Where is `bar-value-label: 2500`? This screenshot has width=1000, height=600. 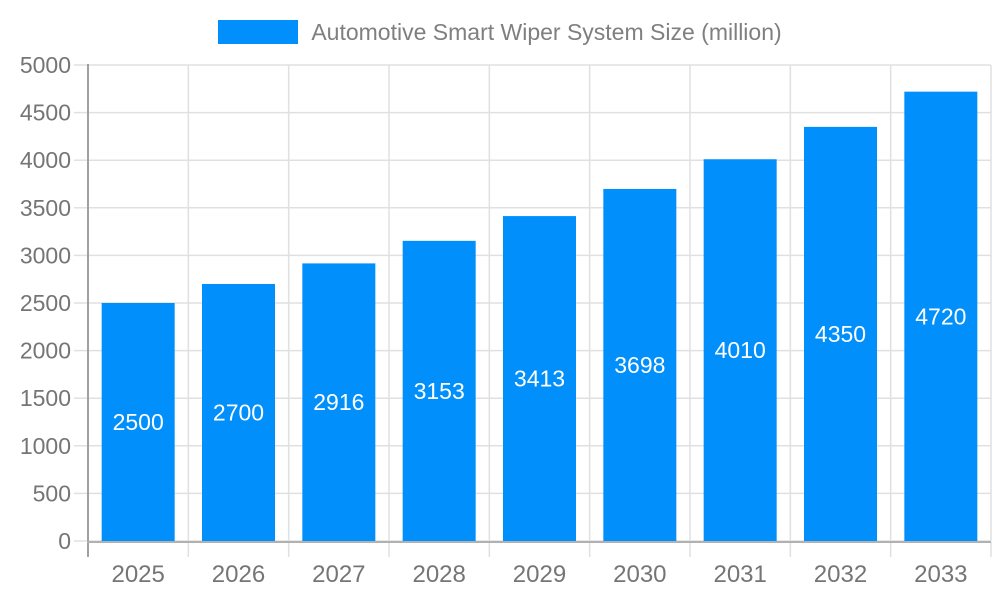
bar-value-label: 2500 is located at coordinates (138, 422).